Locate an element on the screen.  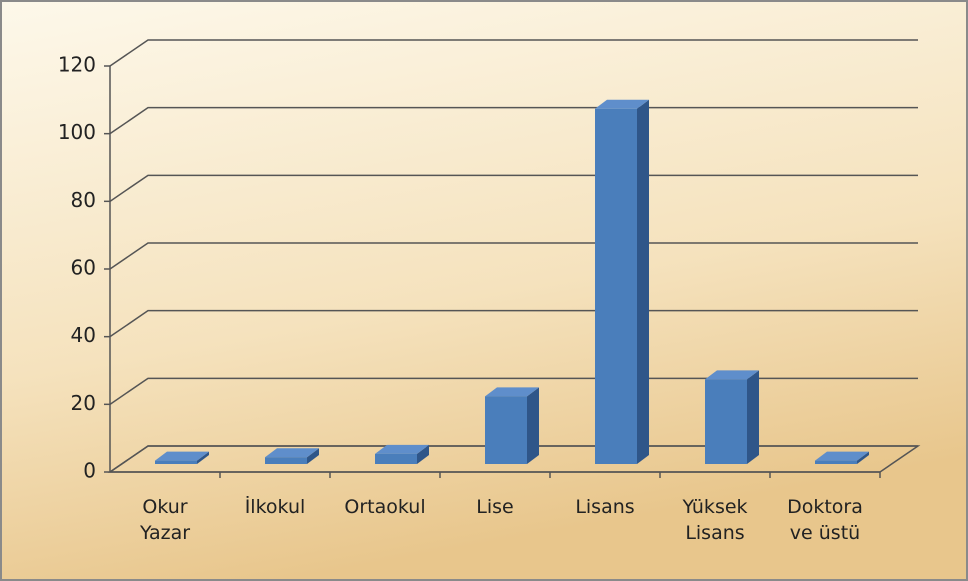
y-tick-label: 40 is located at coordinates (83, 335).